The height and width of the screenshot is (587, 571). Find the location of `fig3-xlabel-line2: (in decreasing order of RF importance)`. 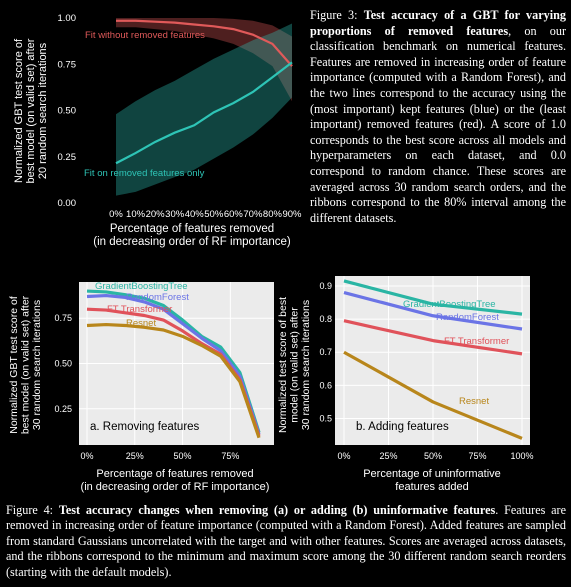

fig3-xlabel-line2: (in decreasing order of RF importance) is located at coordinates (192, 242).